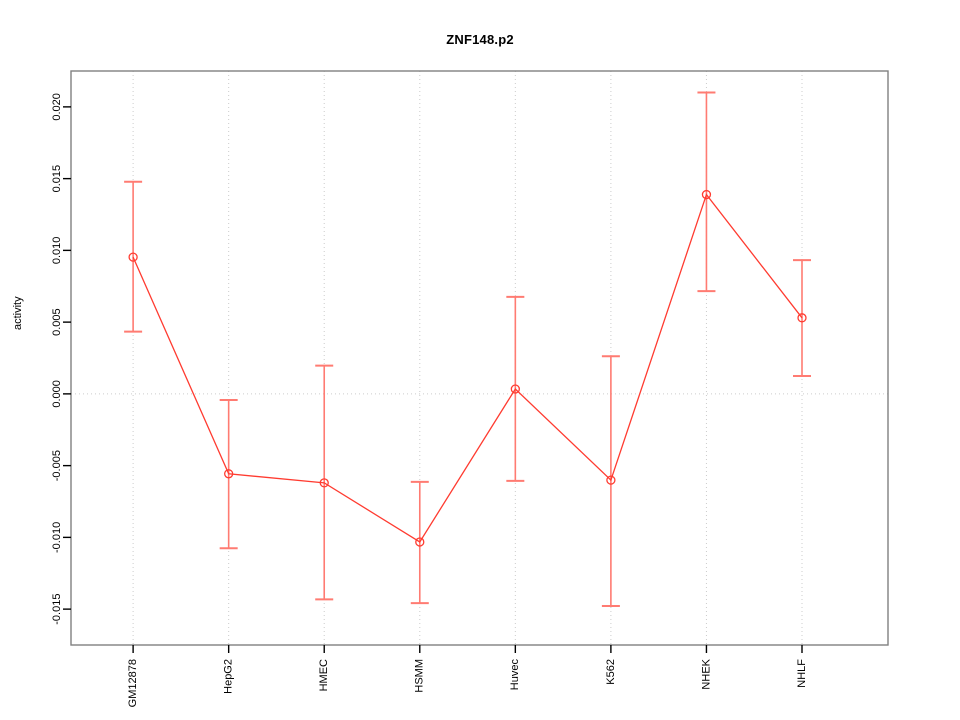 This screenshot has width=960, height=720. Describe the element at coordinates (324, 675) in the screenshot. I see `x-tick-label: HMEC` at that location.